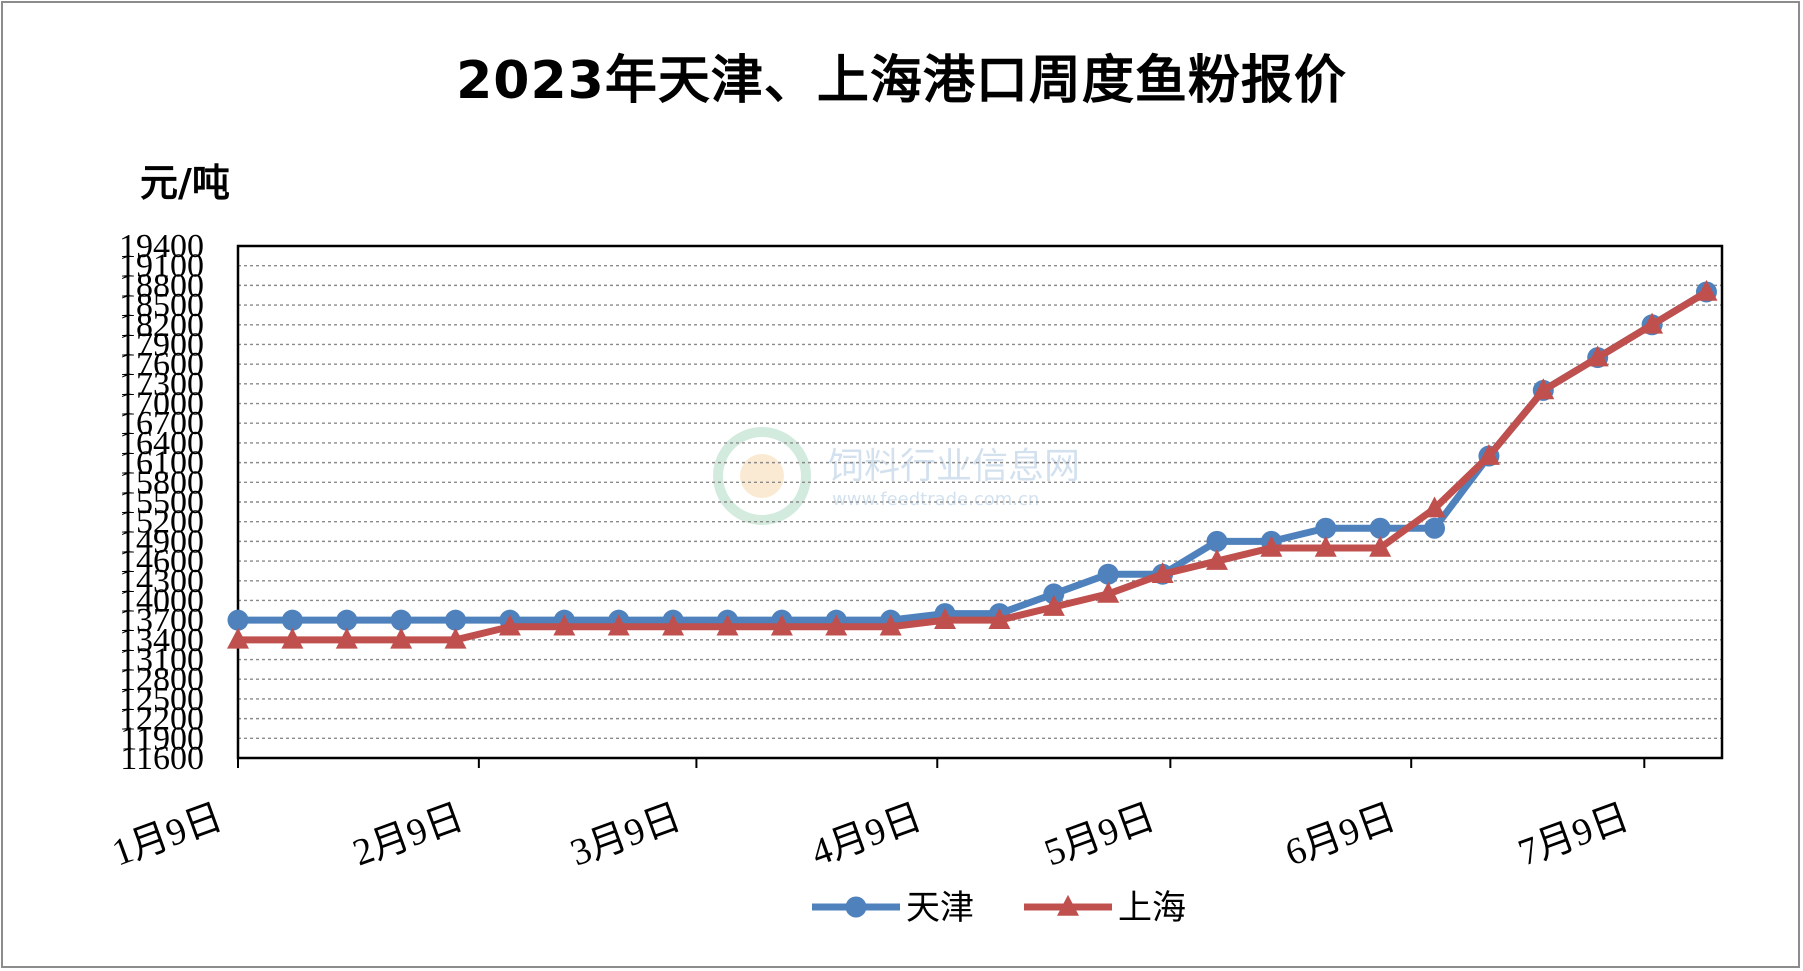 The height and width of the screenshot is (971, 1803). I want to click on watermark-url: www.feedtrade.com.cn, so click(935, 499).